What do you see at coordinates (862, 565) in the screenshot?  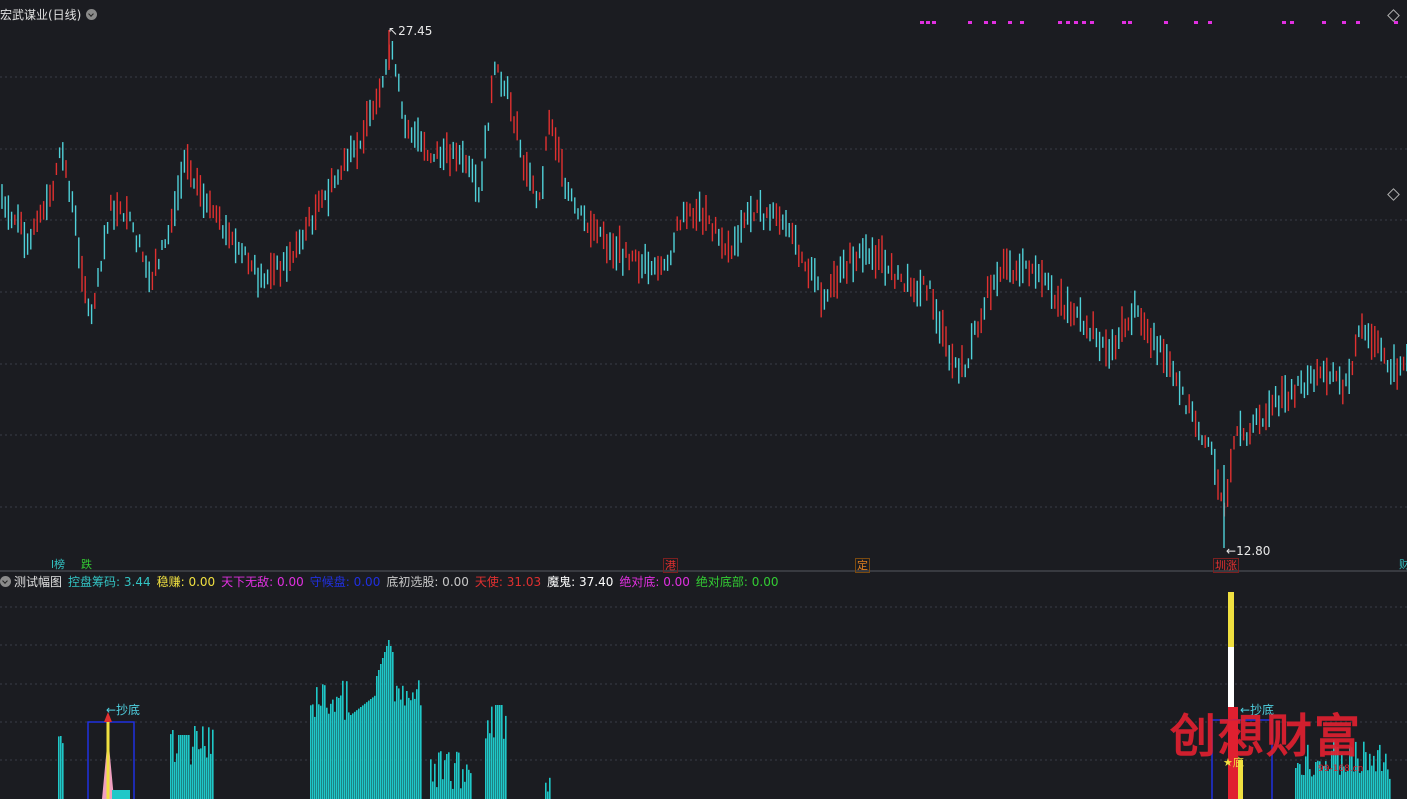 I see `event-tag: 定` at bounding box center [862, 565].